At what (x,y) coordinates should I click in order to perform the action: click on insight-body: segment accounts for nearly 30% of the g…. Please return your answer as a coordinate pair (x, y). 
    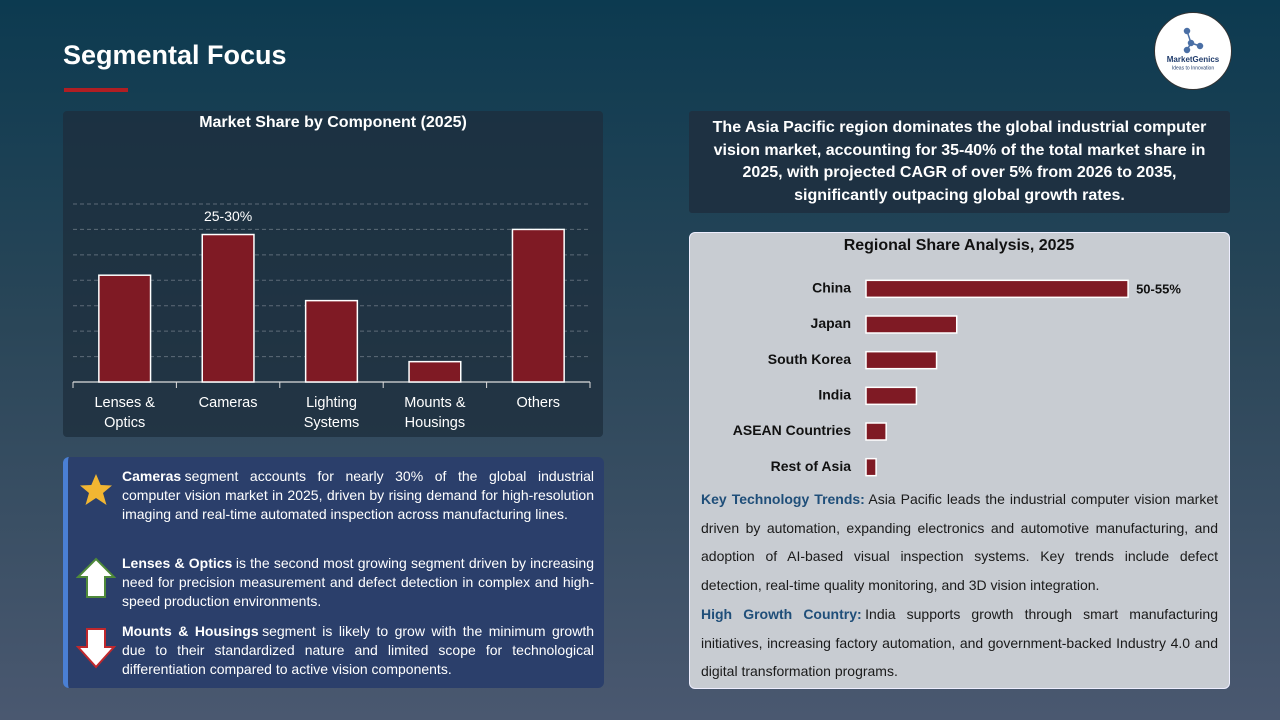
    Looking at the image, I should click on (358, 495).